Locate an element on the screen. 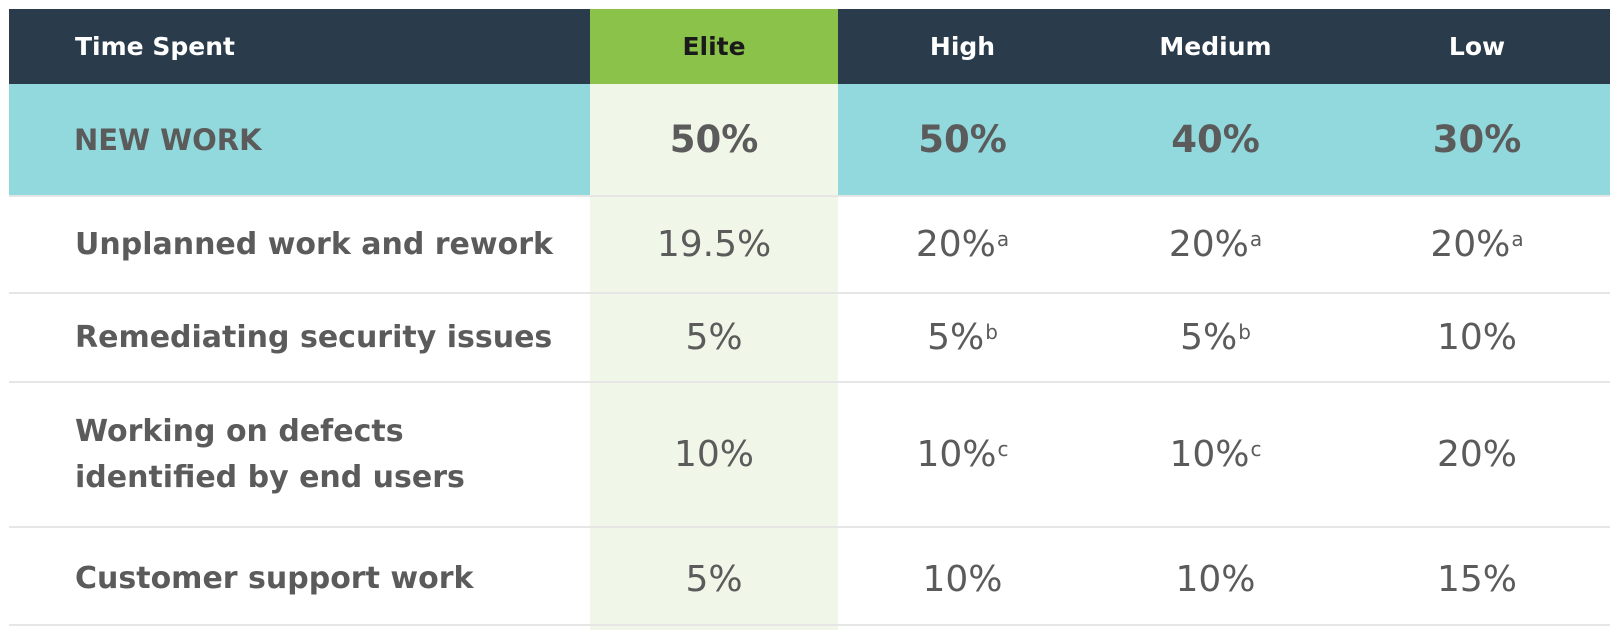 The width and height of the screenshot is (1620, 632). cell-medium: 10% c is located at coordinates (1215, 454).